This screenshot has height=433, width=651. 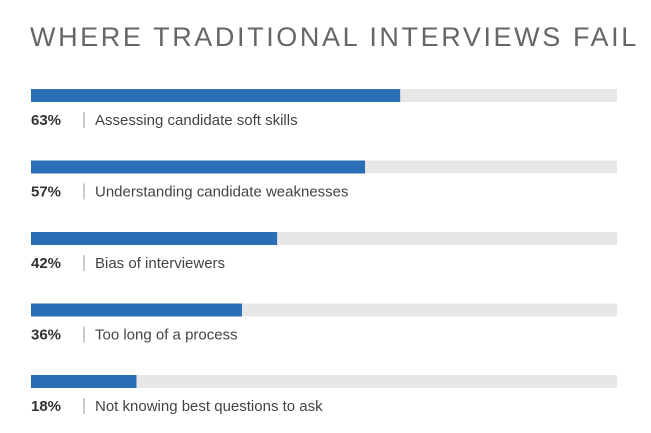 I want to click on value-label: 18%, so click(x=46, y=406).